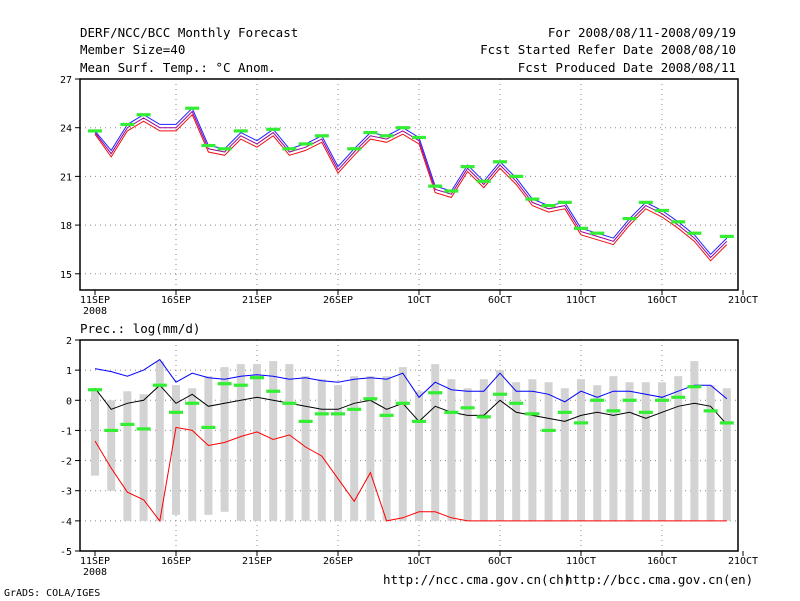  What do you see at coordinates (140, 328) in the screenshot?
I see `precip-panel-title: Prec.: log(mm/d)` at bounding box center [140, 328].